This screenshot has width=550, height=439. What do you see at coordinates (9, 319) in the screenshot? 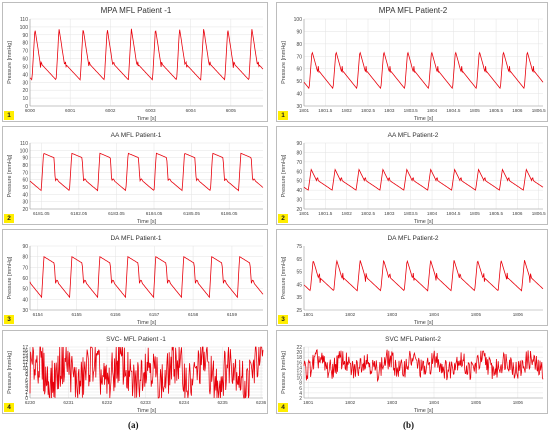
I see `panel-number-badge: 3` at bounding box center [9, 319].